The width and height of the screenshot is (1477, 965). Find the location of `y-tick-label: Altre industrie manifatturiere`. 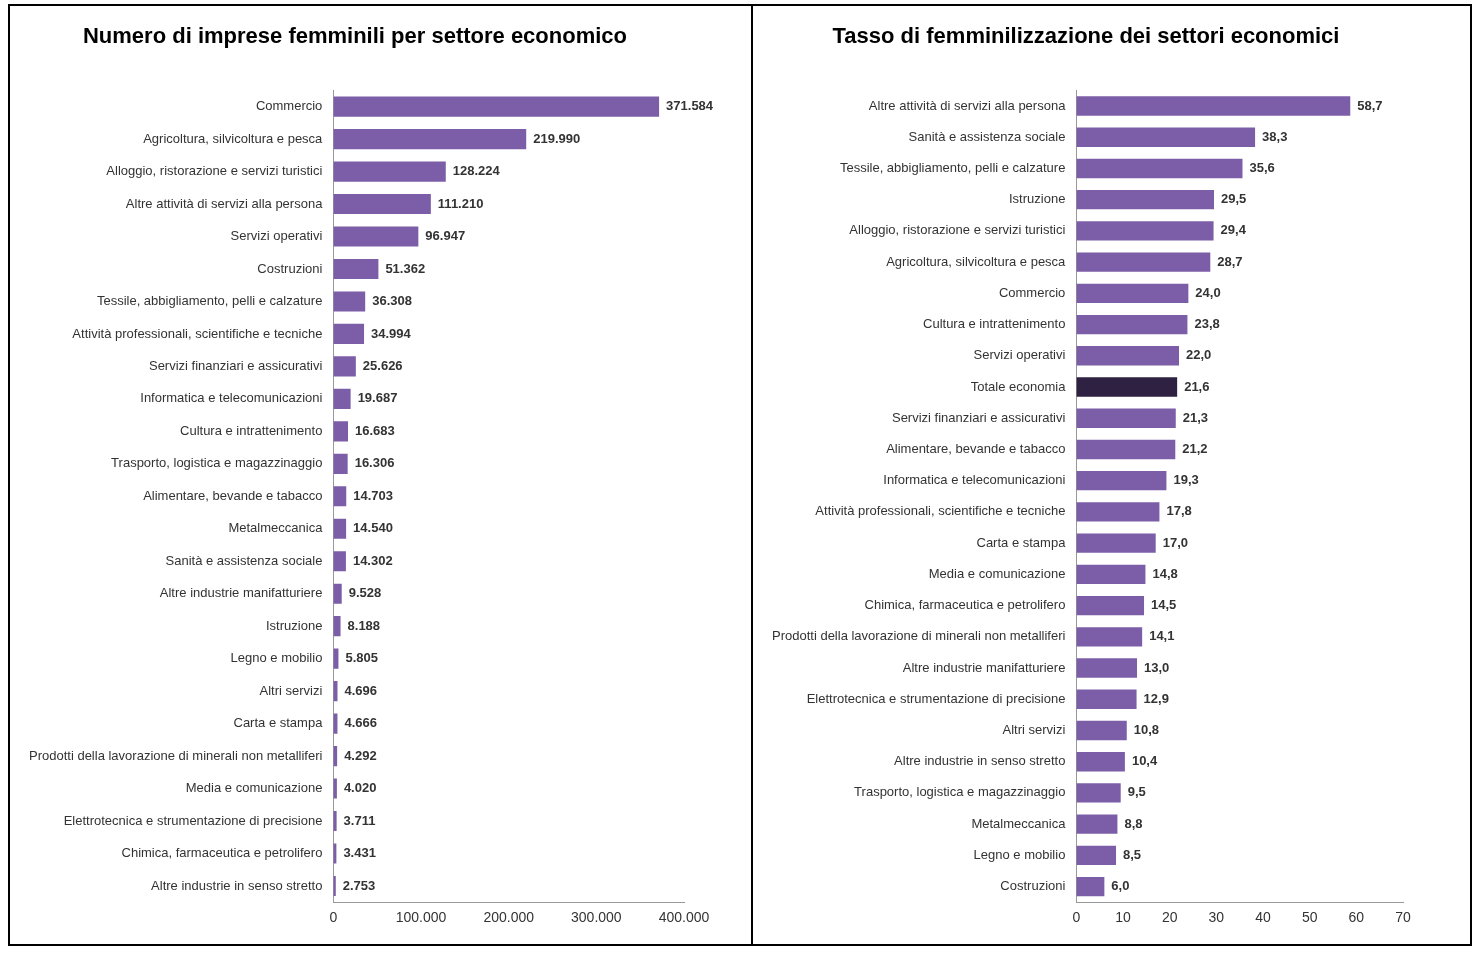

y-tick-label: Altre industrie manifatturiere is located at coordinates (984, 667).